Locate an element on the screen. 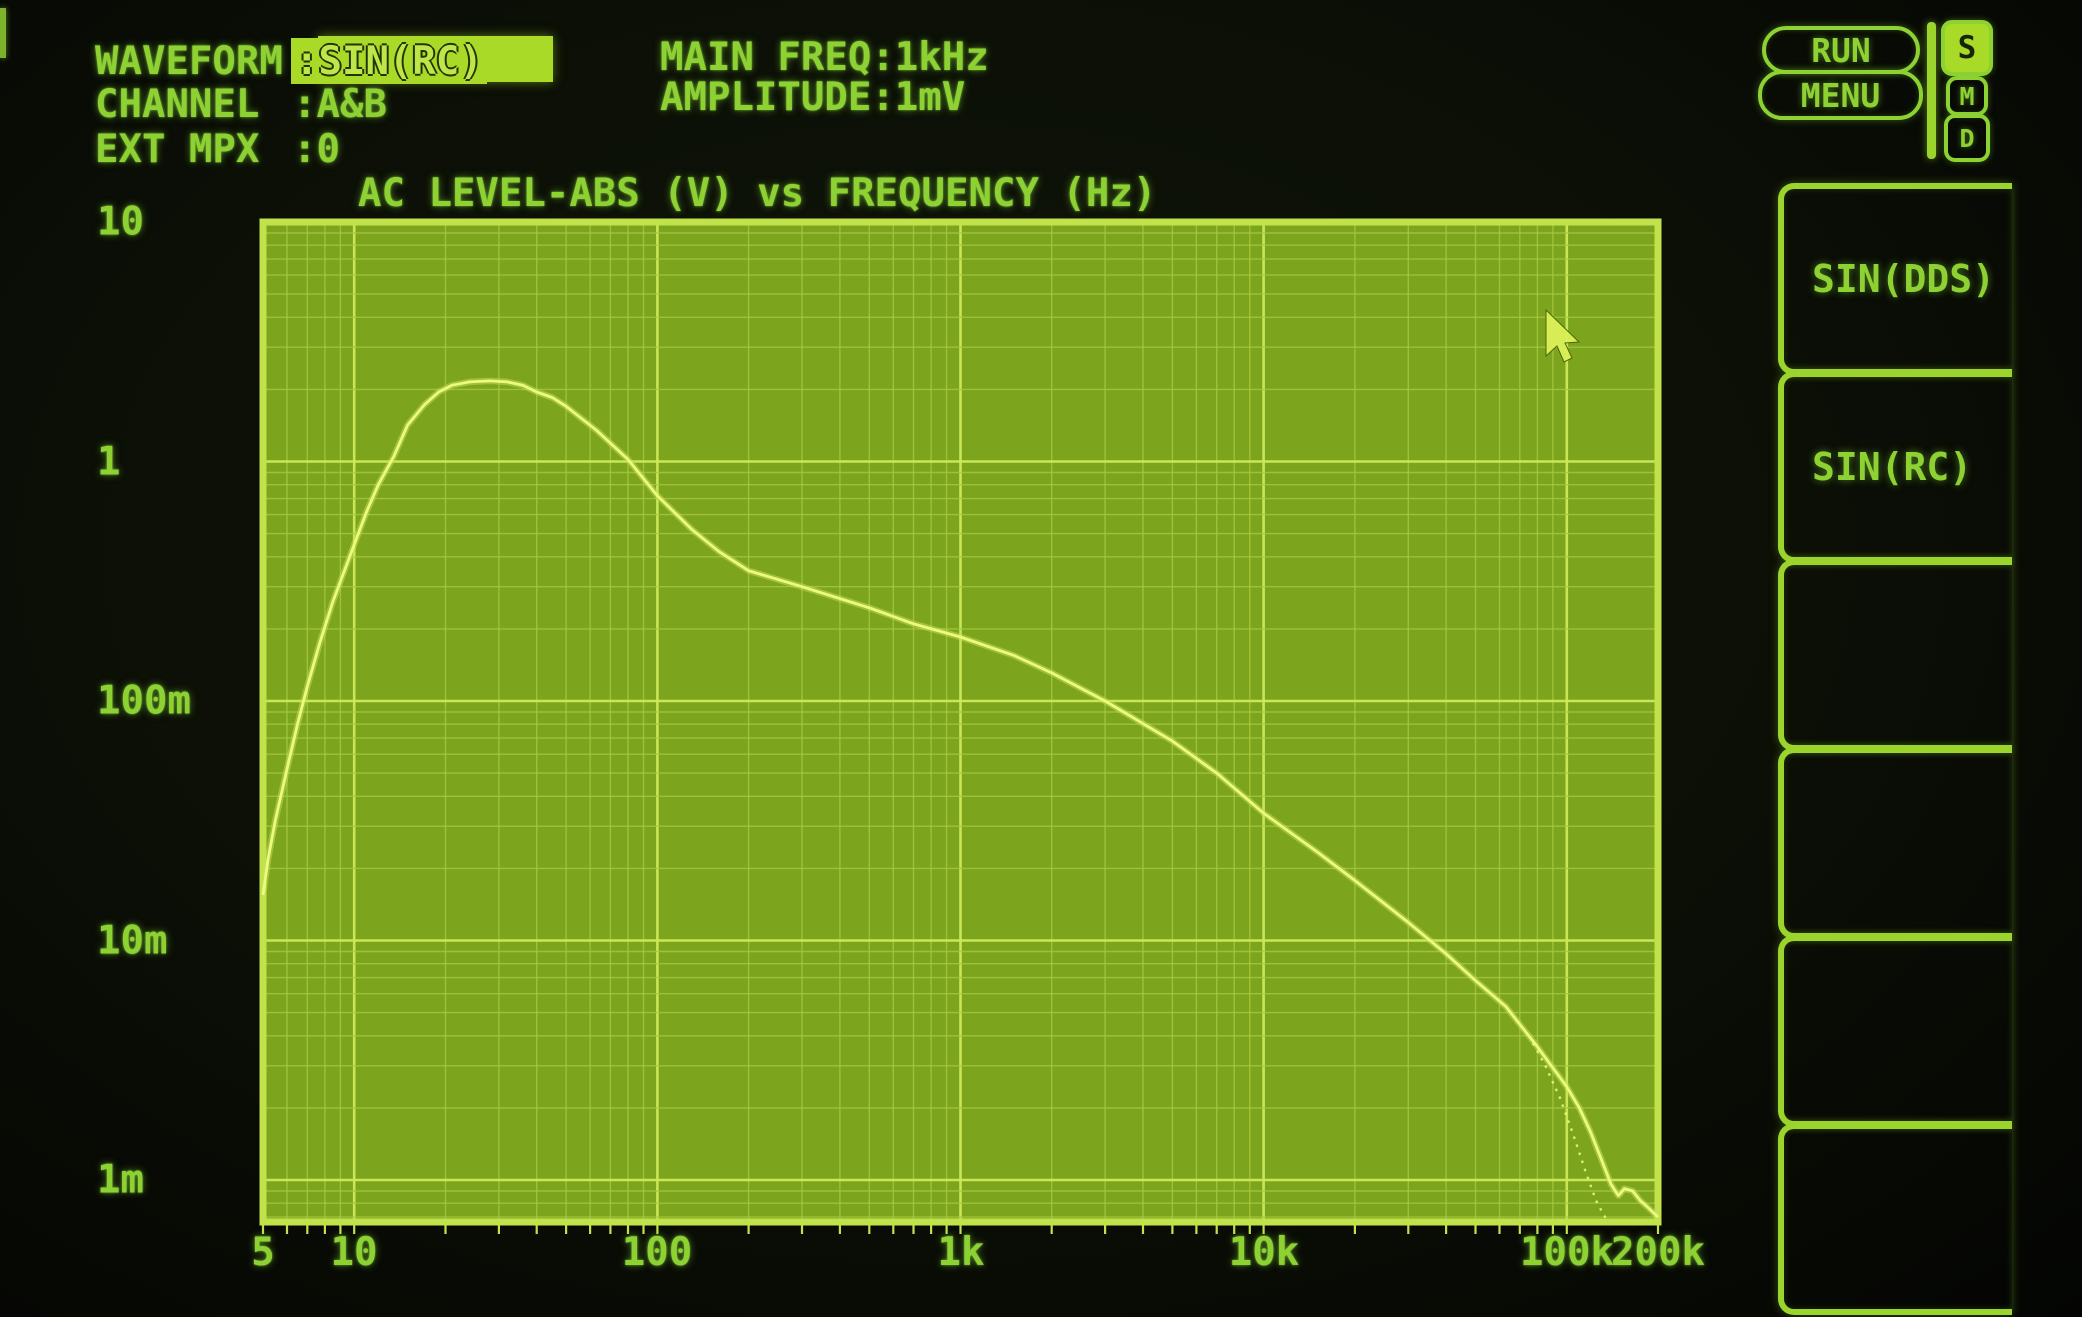  main-freq-readout: MAIN FREQ:1kHz is located at coordinates (824, 57).